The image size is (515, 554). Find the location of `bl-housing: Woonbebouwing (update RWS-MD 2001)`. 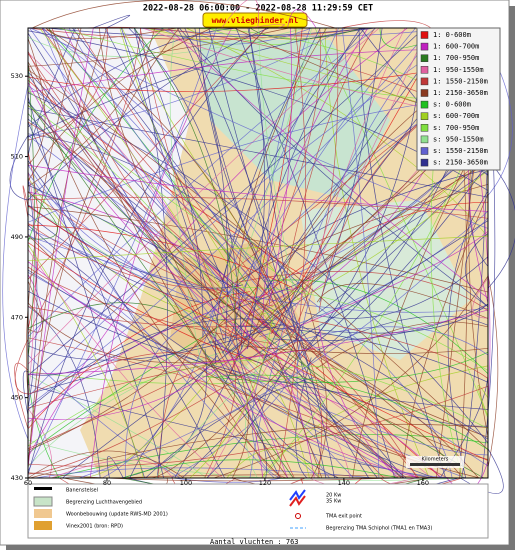

bl-housing: Woonbebouwing (update RWS-MD 2001) is located at coordinates (117, 515).